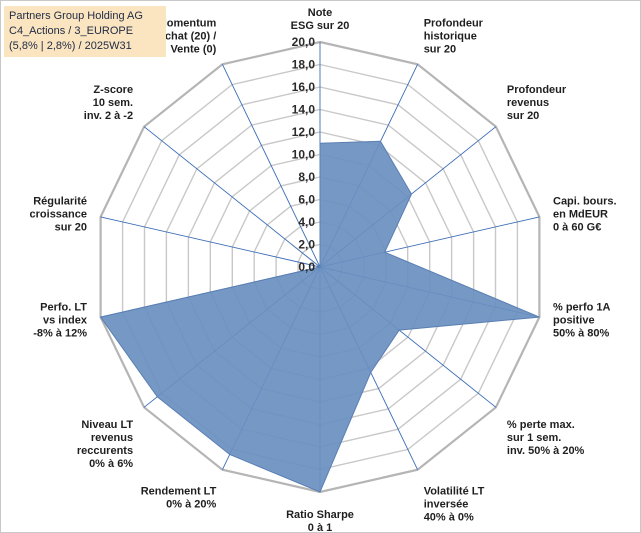  I want to click on axis-label-5-line-1: % perfo 1A, so click(582, 308).